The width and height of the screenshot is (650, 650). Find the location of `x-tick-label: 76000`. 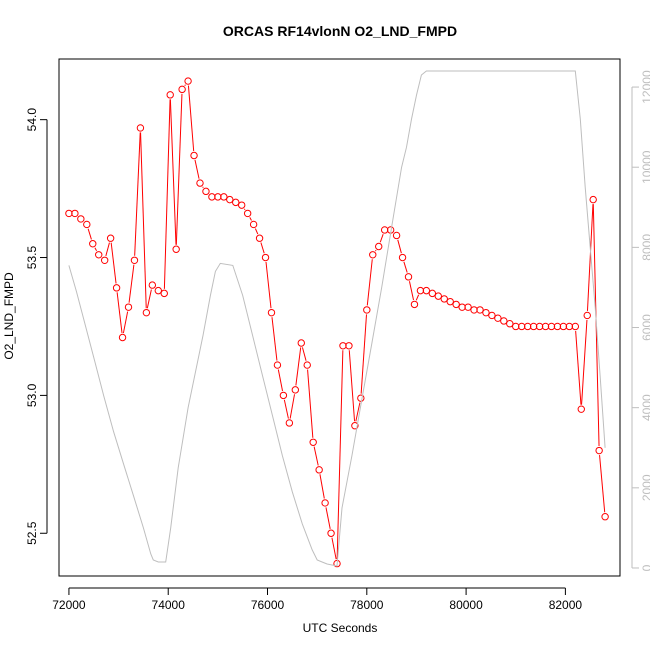

x-tick-label: 76000 is located at coordinates (268, 605).